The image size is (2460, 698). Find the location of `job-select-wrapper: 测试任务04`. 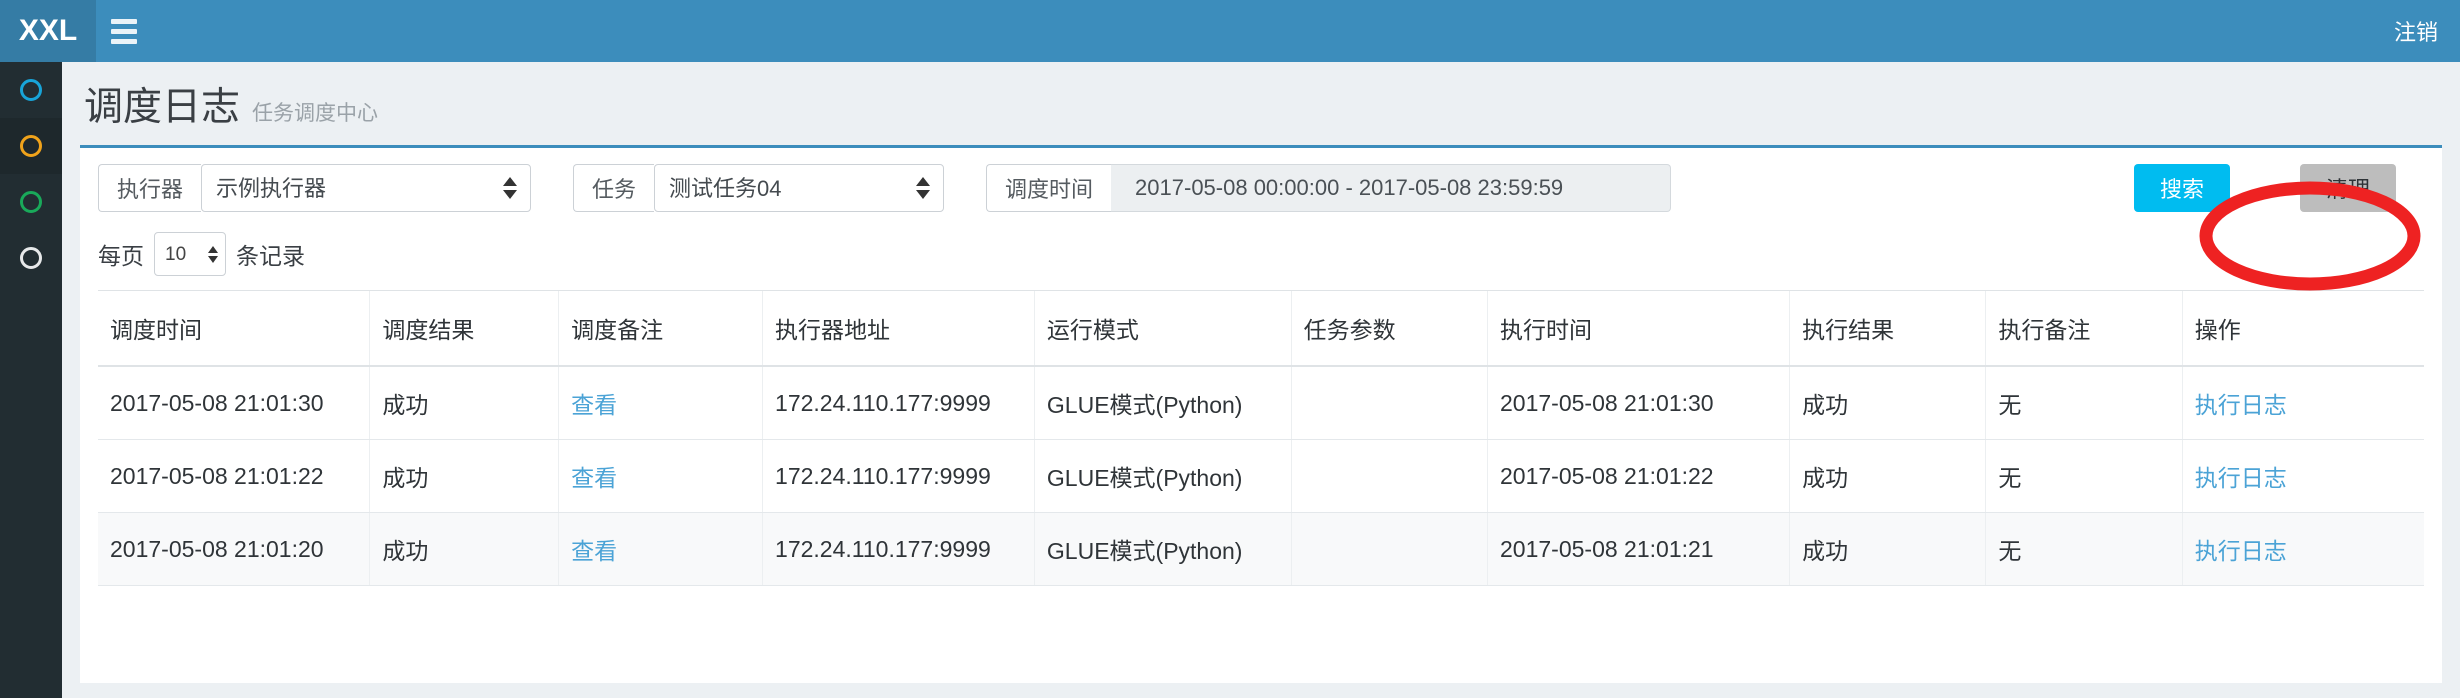

job-select-wrapper: 测试任务04 is located at coordinates (799, 188).